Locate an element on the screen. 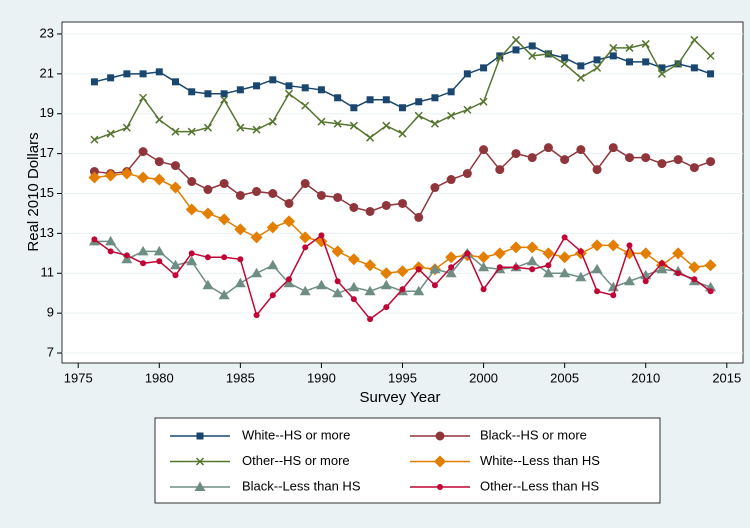  x-tick-label: 1995 is located at coordinates (402, 377).